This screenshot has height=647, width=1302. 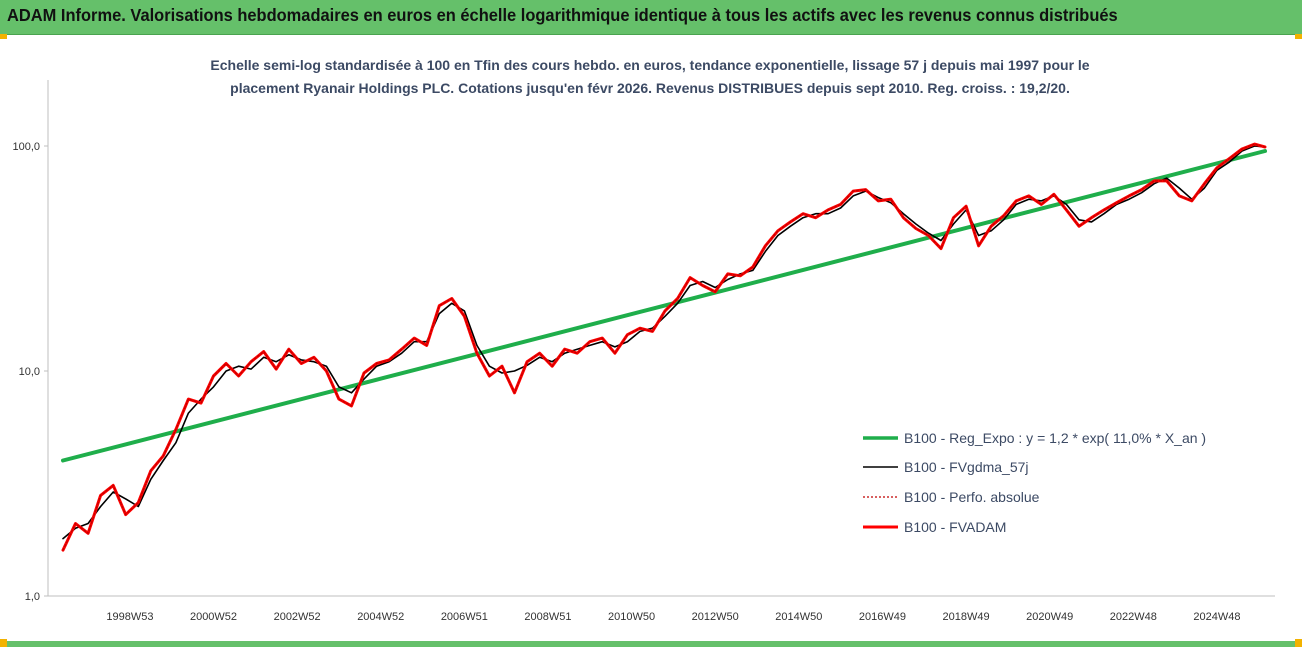 I want to click on y-tick-label: 10,0, so click(x=29, y=372).